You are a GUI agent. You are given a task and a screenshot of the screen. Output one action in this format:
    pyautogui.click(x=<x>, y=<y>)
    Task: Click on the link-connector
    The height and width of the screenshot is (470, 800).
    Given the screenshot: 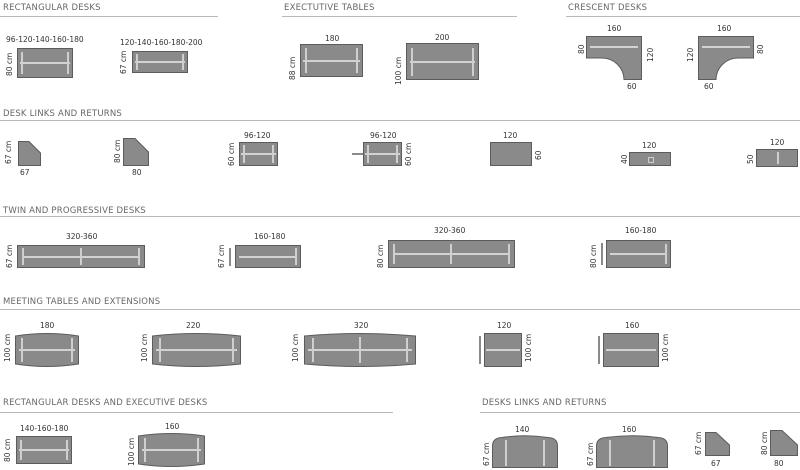 What is the action you would take?
    pyautogui.click(x=358, y=154)
    